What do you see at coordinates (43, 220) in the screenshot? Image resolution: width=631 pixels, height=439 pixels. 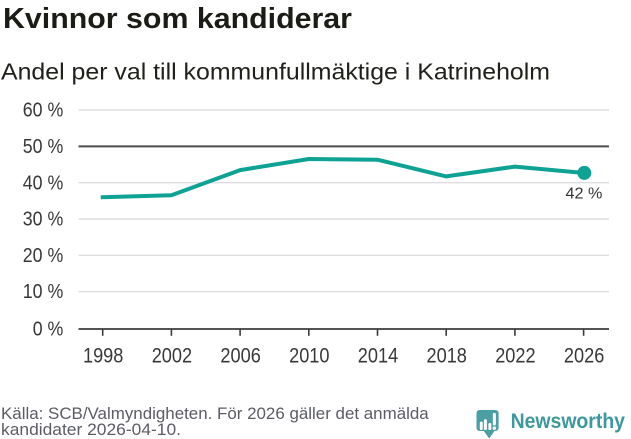 I see `svg-text: 30 %` at bounding box center [43, 220].